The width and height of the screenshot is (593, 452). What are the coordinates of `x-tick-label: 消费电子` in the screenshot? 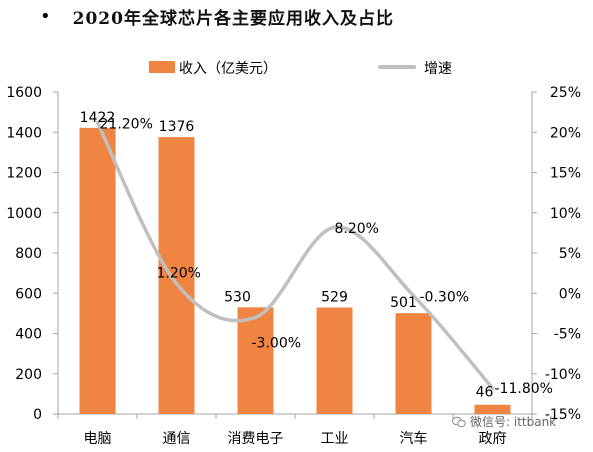 It's located at (256, 439).